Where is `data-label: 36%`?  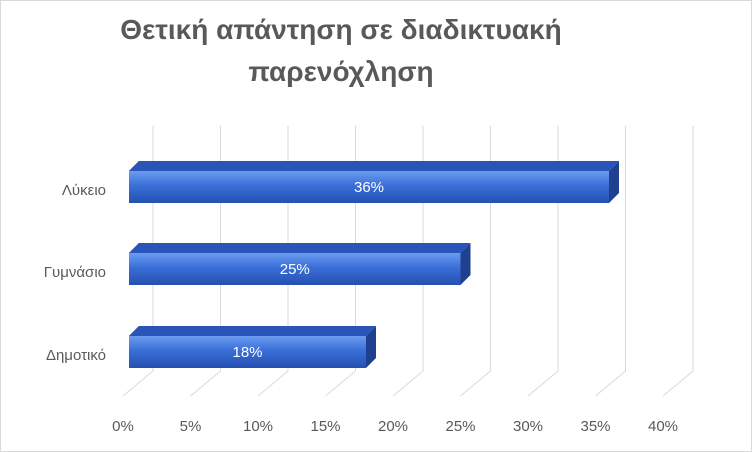
data-label: 36% is located at coordinates (369, 187).